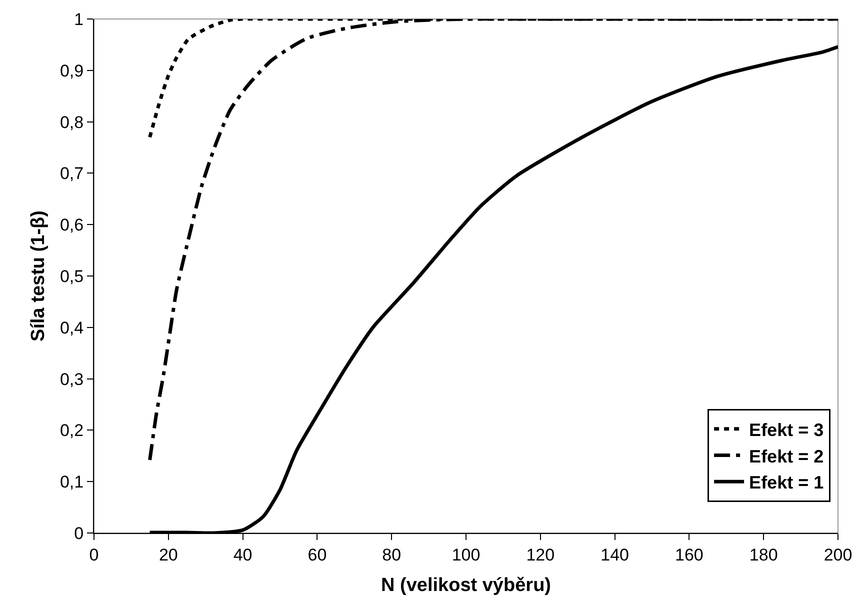 This screenshot has width=862, height=616. I want to click on y-tick-label: 0, so click(79, 533).